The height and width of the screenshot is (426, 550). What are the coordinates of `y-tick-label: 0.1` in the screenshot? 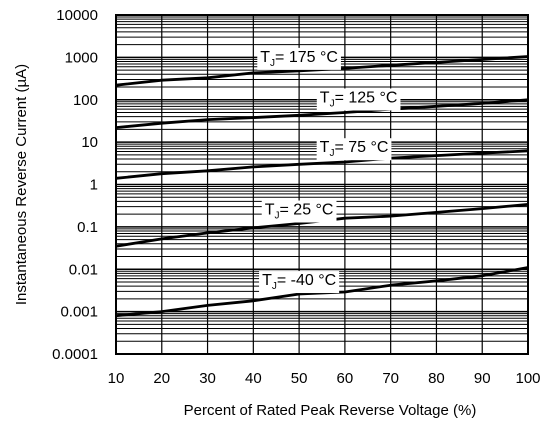 It's located at (87, 227).